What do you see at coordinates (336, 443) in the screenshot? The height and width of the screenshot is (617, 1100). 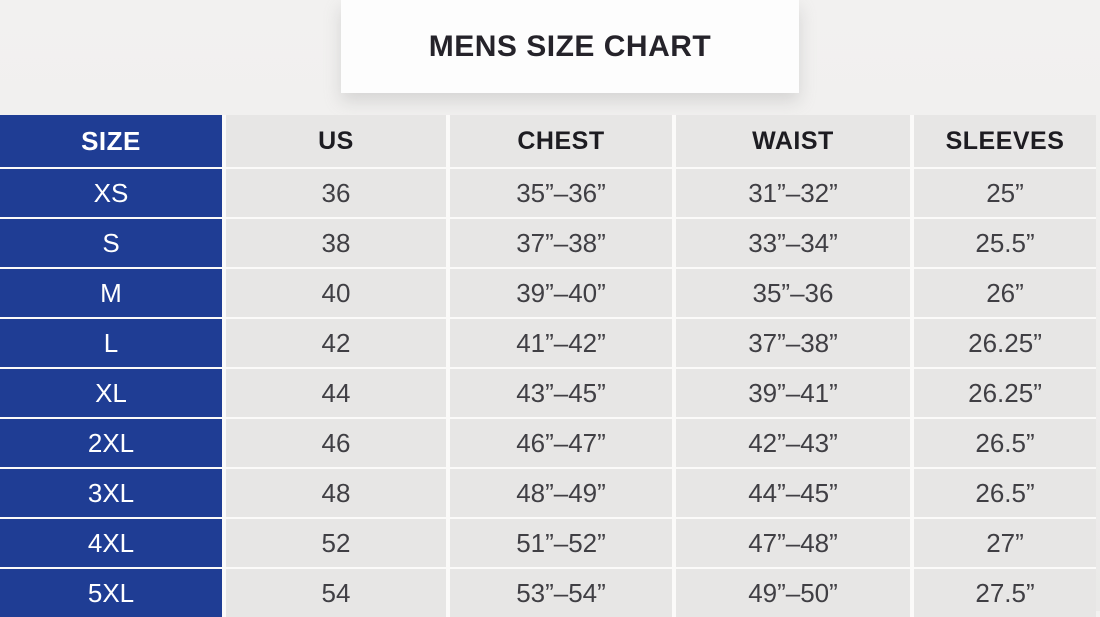 I see `data-cell: 46` at bounding box center [336, 443].